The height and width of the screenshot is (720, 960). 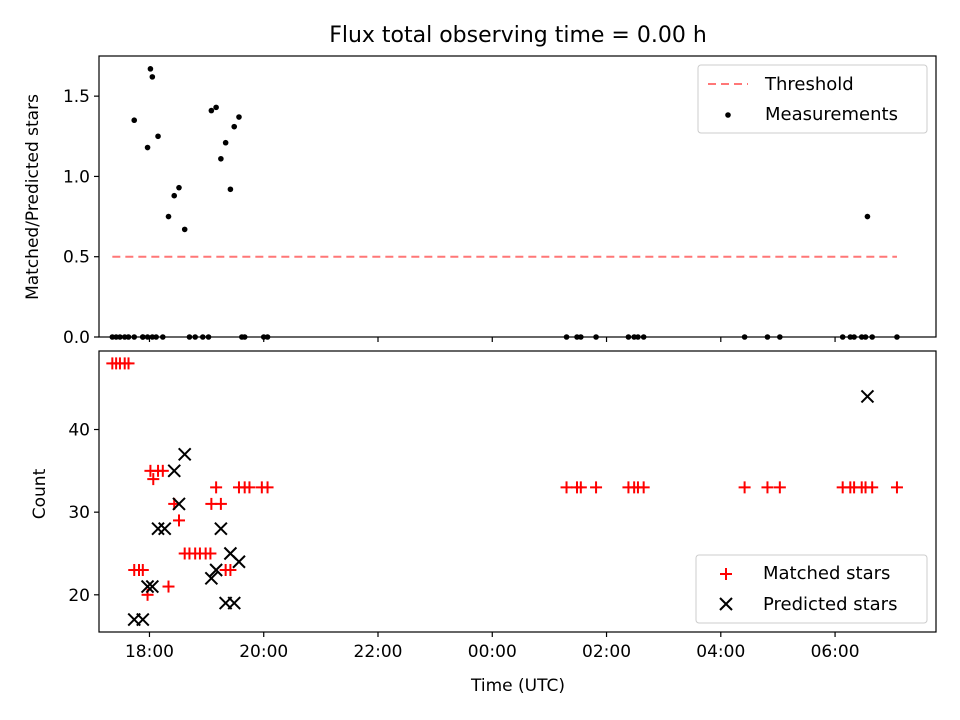 I want to click on bottom-x-tick-label: 04:00, so click(x=720, y=652).